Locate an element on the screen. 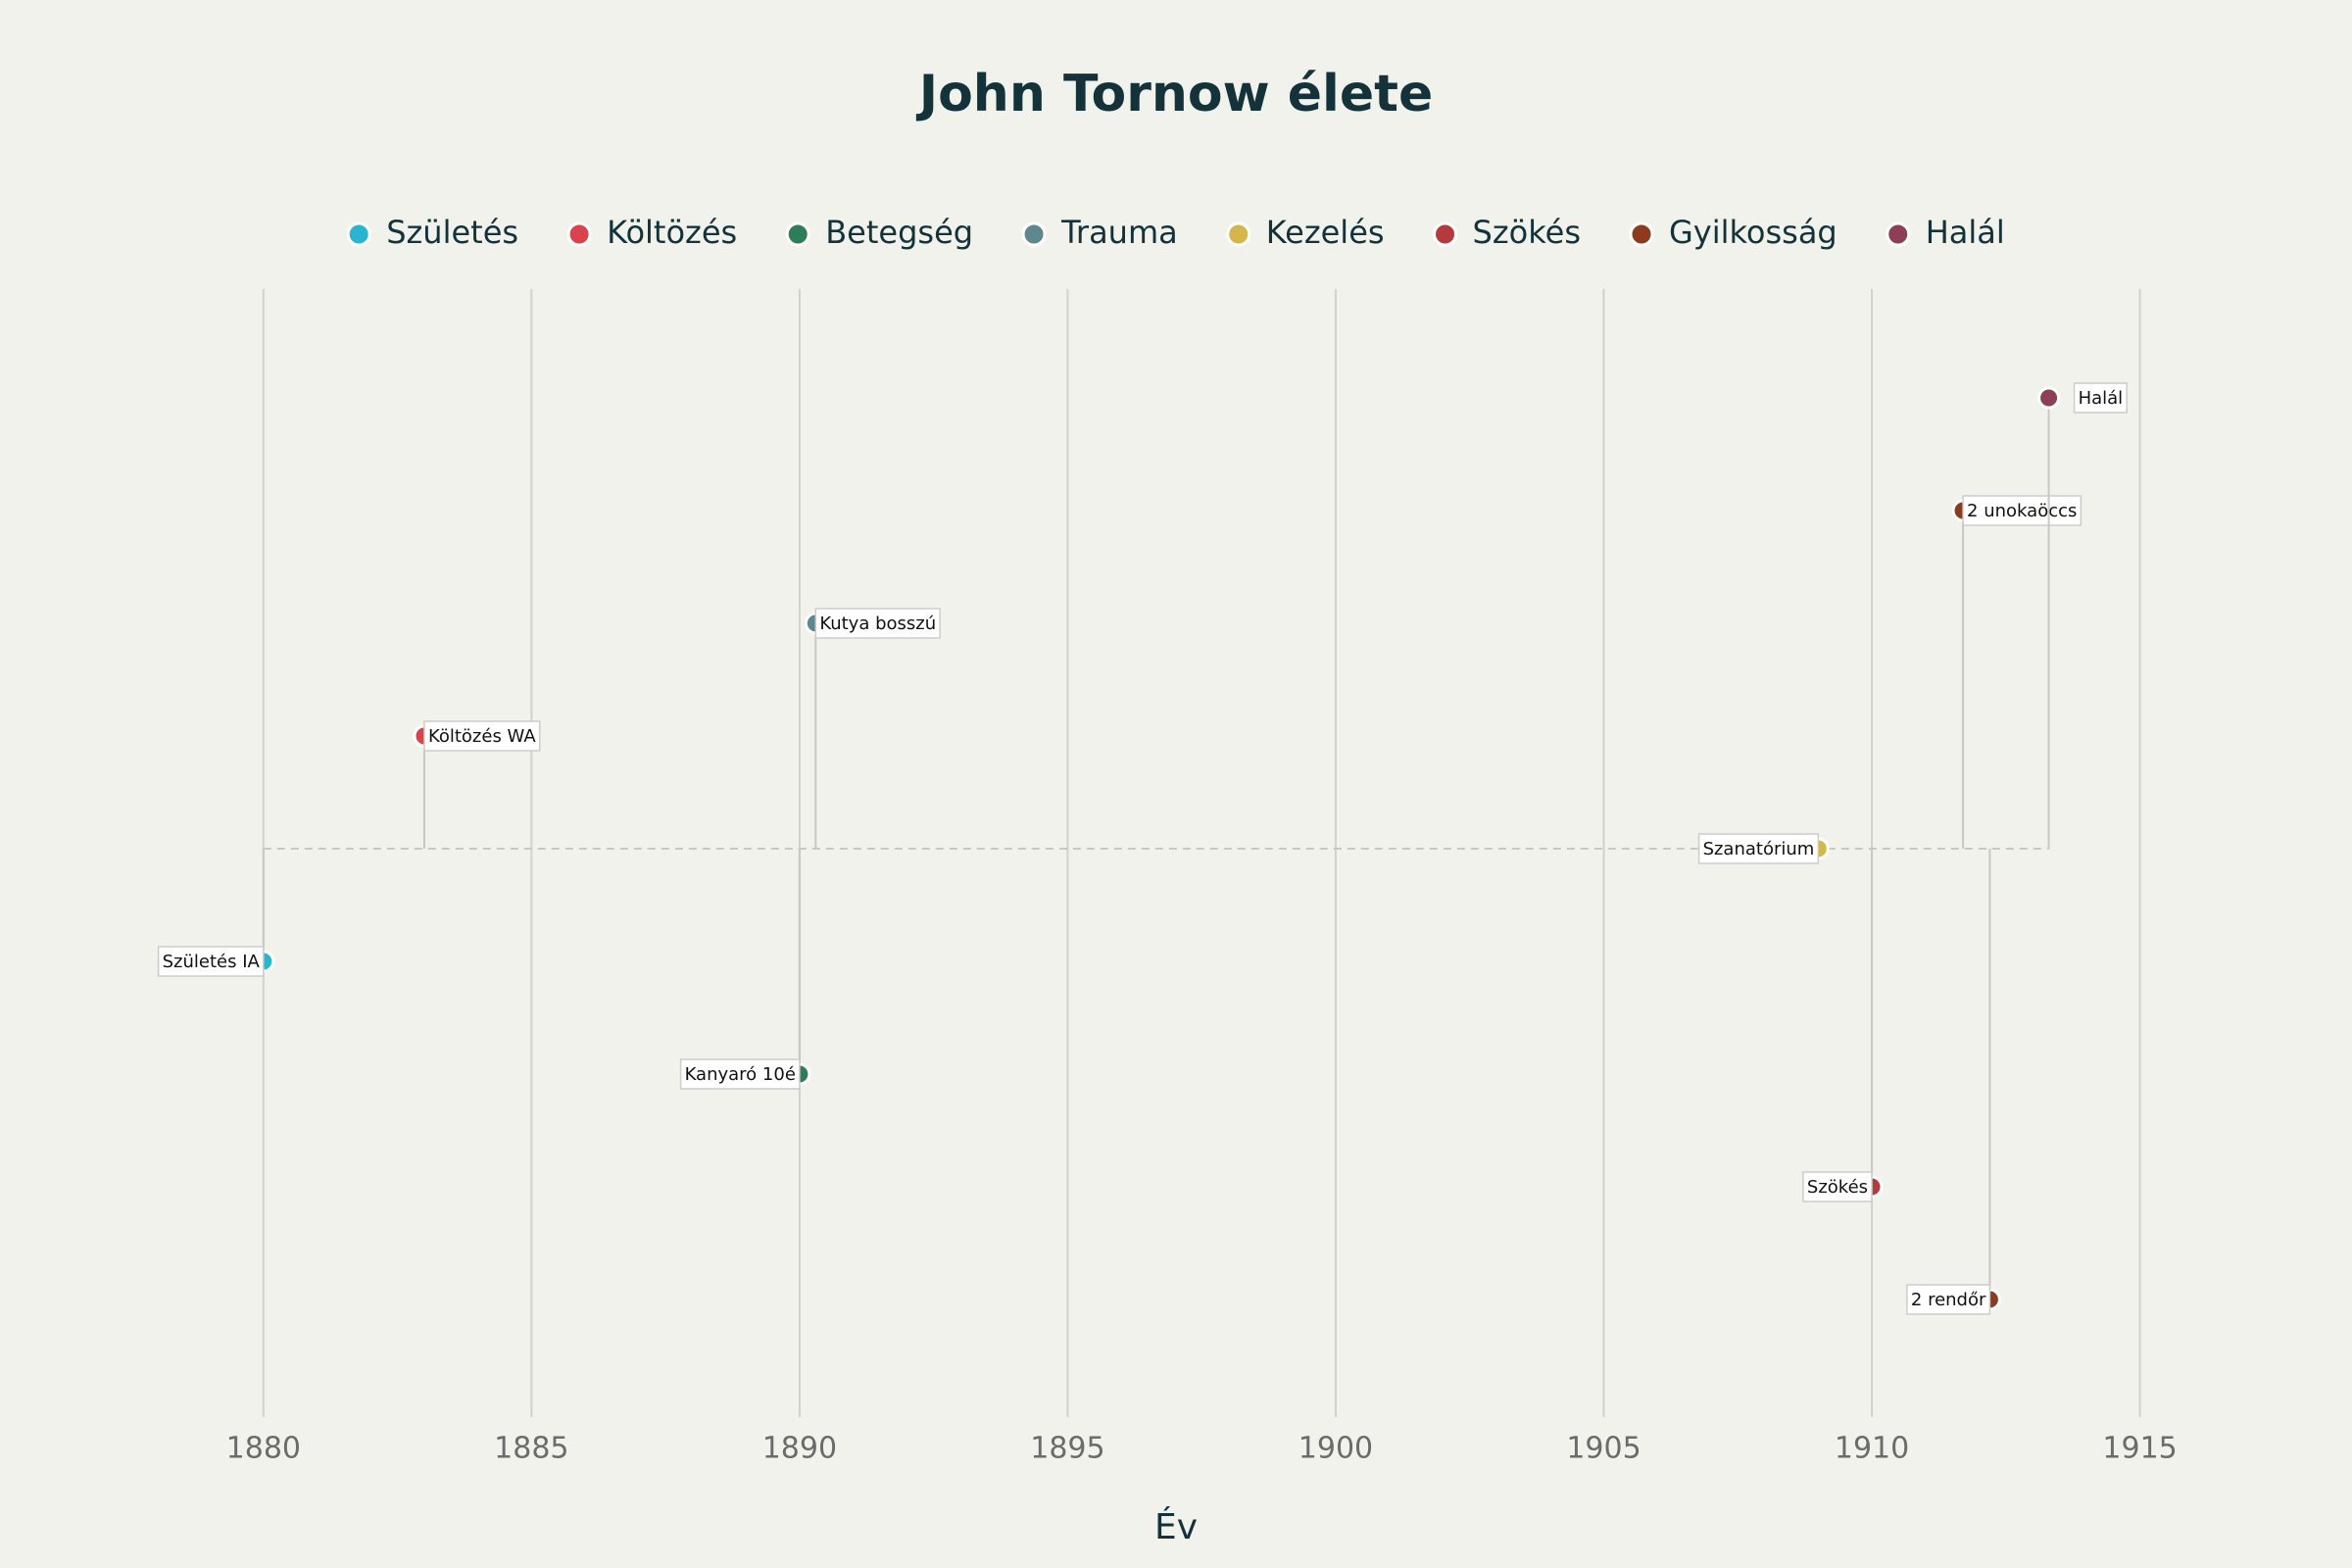  event-text: Szanatórium is located at coordinates (1759, 849).